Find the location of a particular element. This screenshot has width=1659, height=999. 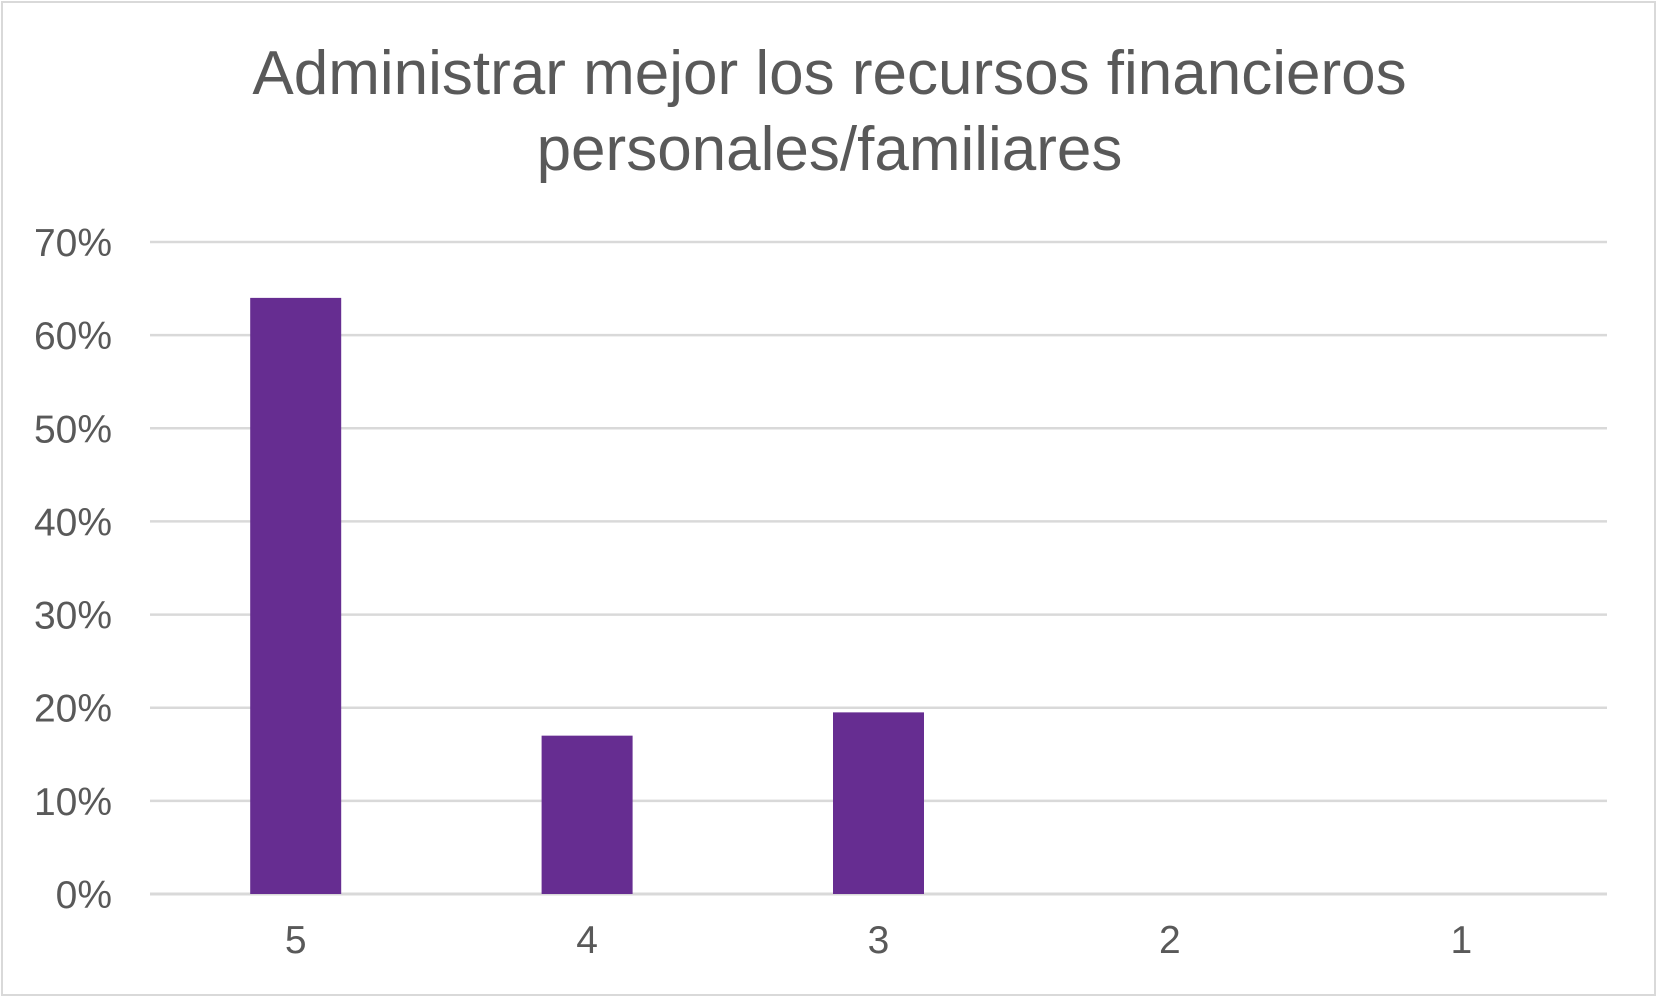

x-axis-tick-labels: 5 4 3 2 1 is located at coordinates (878, 940).